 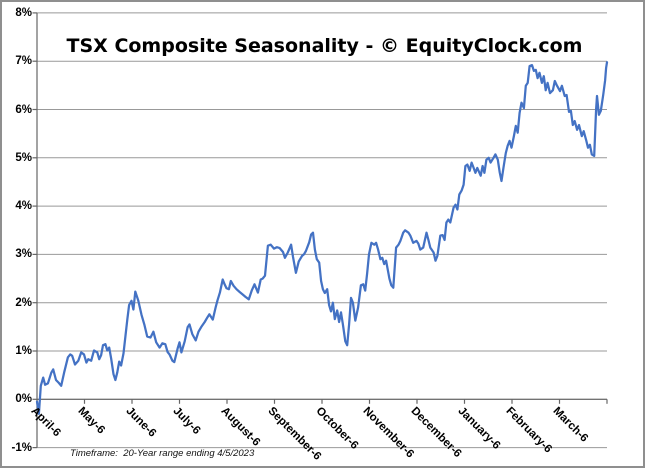 What do you see at coordinates (23, 399) in the screenshot?
I see `y-axis-label: 0%` at bounding box center [23, 399].